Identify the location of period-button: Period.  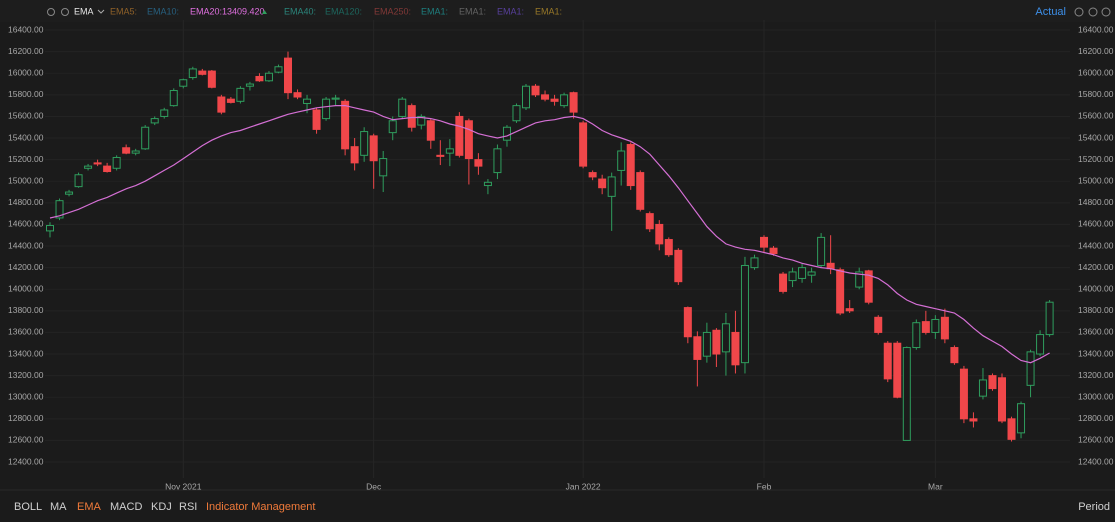
(1094, 507).